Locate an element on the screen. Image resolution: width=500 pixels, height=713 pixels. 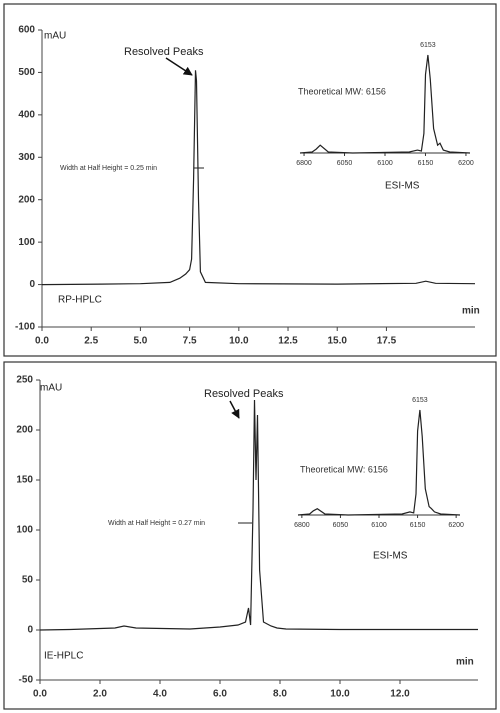
x-tick-label: 5.0 is located at coordinates (140, 341).